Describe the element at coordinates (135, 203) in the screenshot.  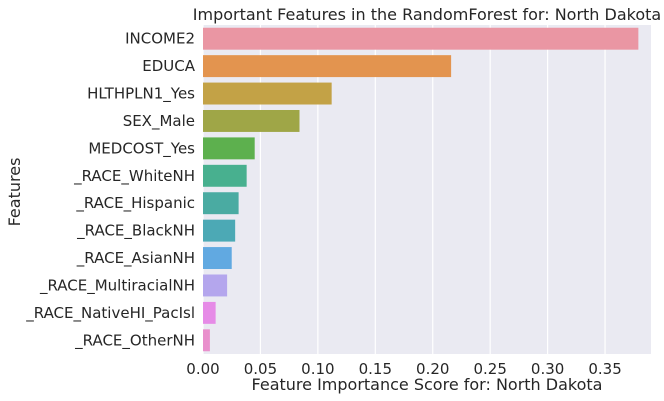
I see `y-tick-label: _RACE_Hispanic` at that location.